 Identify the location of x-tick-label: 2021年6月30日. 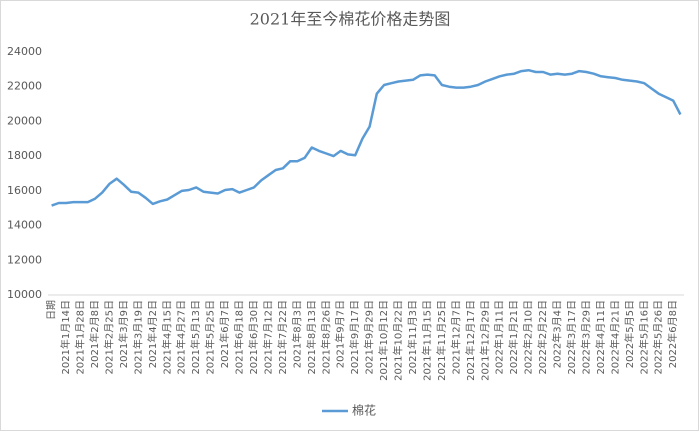
(253, 337).